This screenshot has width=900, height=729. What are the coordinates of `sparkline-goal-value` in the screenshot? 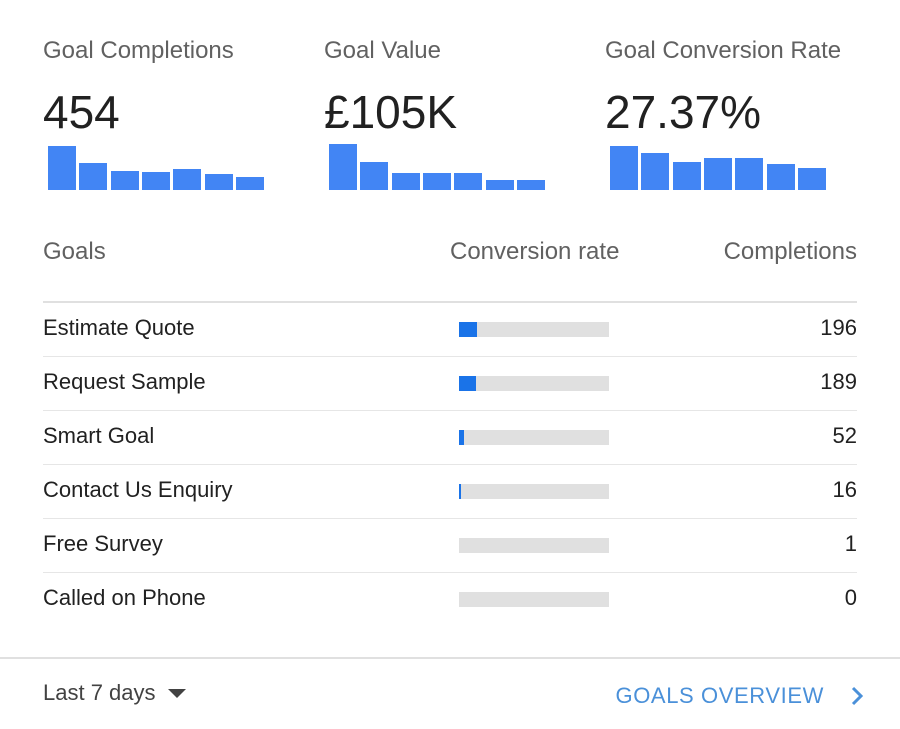 It's located at (439, 165).